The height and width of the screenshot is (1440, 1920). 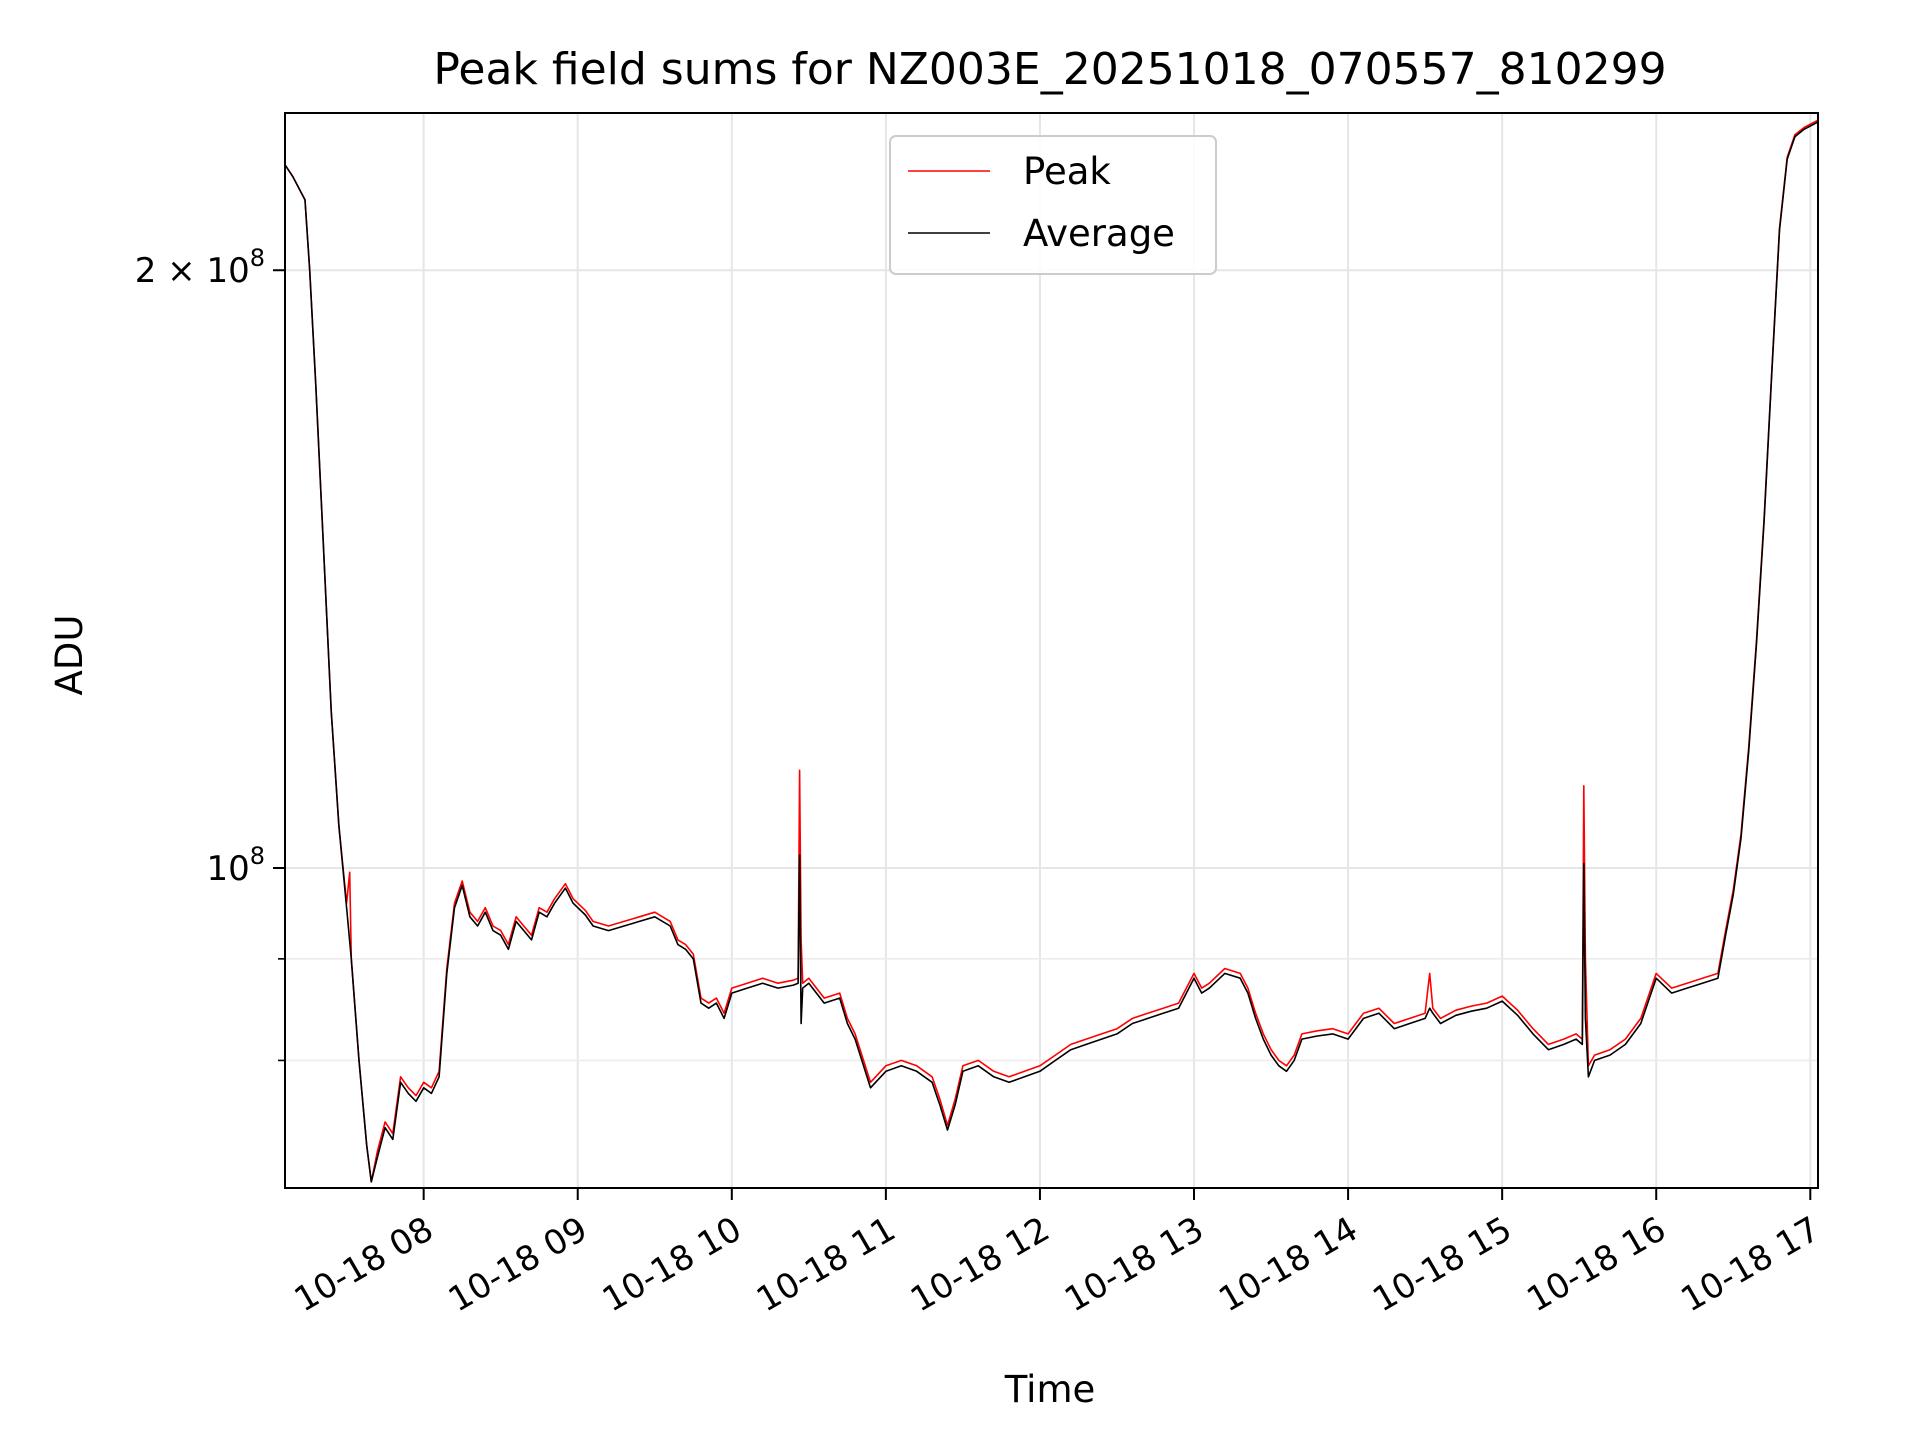 I want to click on y-tick-mantissa: 2 ×, so click(x=171, y=271).